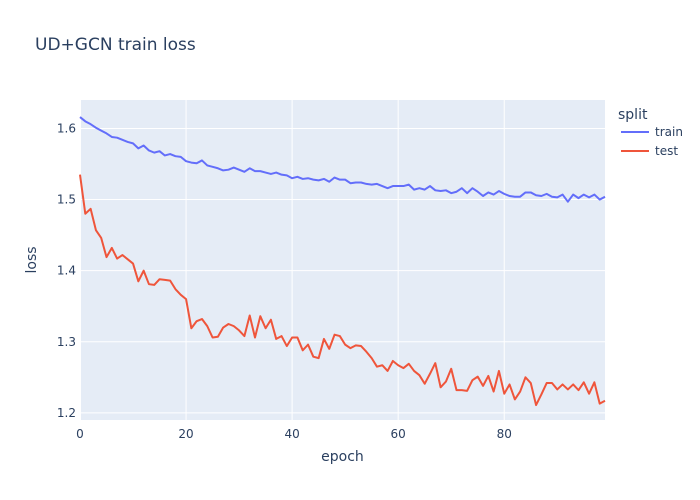  Describe the element at coordinates (398, 434) in the screenshot. I see `x-tick-label: 60` at that location.